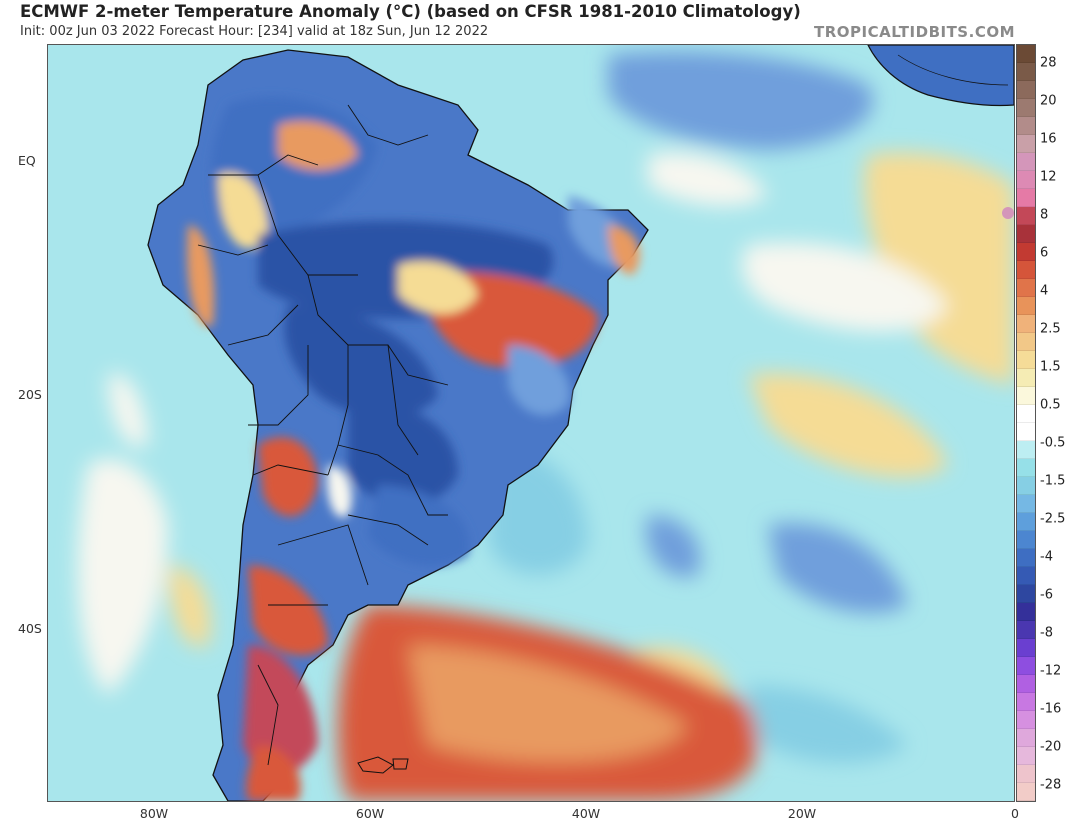  What do you see at coordinates (1053, 519) in the screenshot?
I see `colorbar-label: -2.5` at bounding box center [1053, 519].